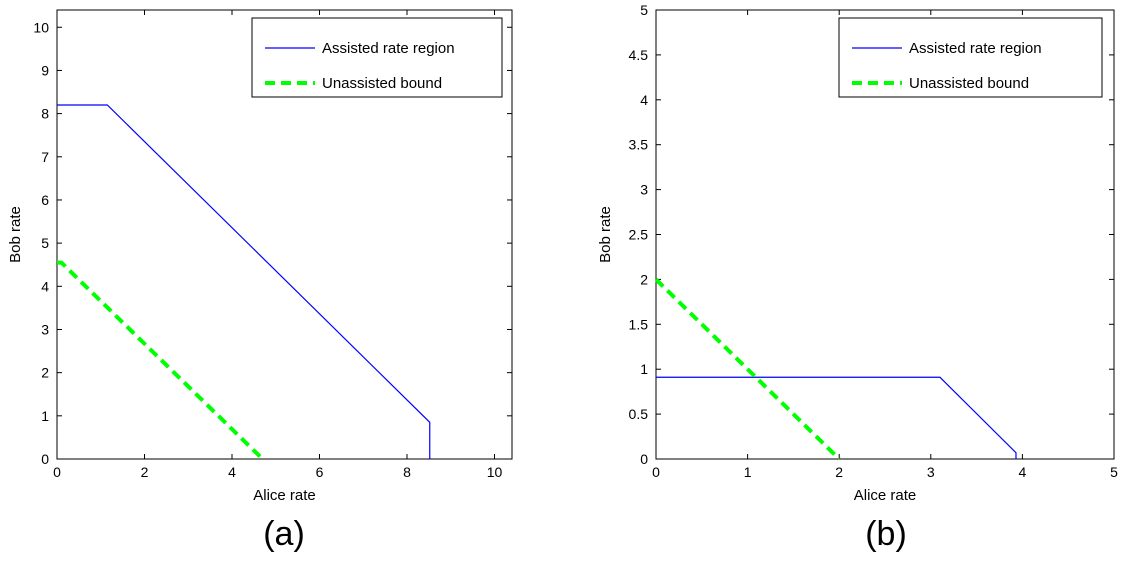 This screenshot has width=1122, height=562. What do you see at coordinates (836, 417) in the screenshot?
I see `assisted-rate-line` at bounding box center [836, 417].